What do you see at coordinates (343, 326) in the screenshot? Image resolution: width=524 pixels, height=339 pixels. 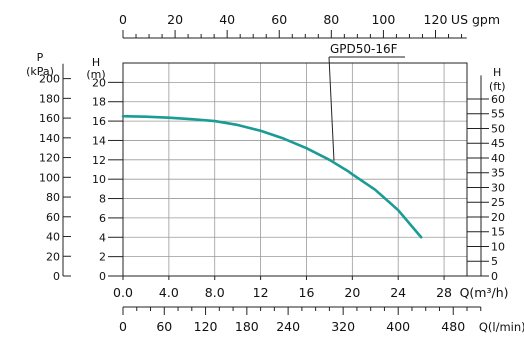 I see `x-lmin-tick-label: 320` at bounding box center [343, 326].